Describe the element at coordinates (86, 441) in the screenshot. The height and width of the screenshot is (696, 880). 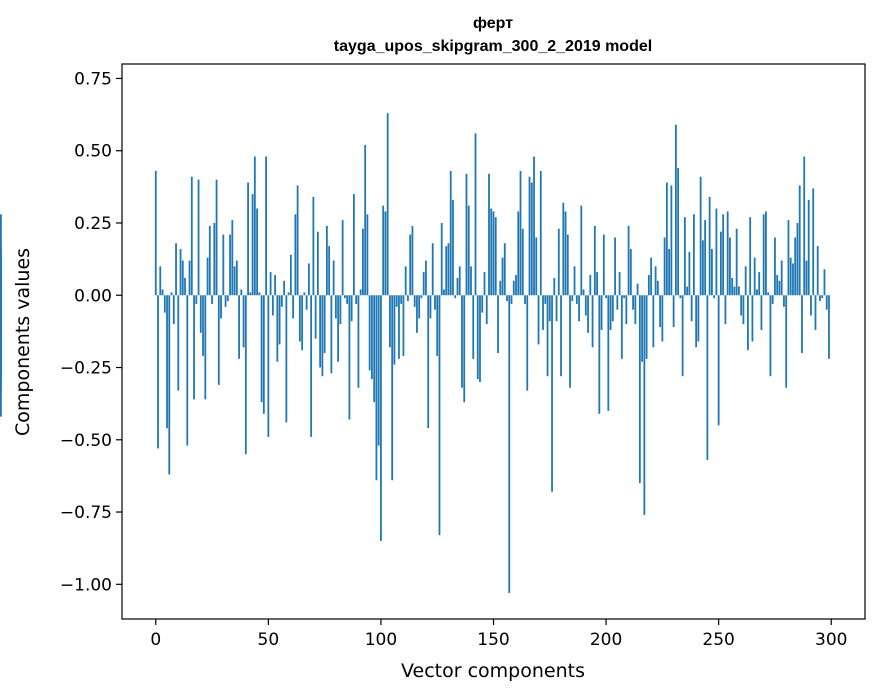
I see `y-tick-label: −0.50` at that location.